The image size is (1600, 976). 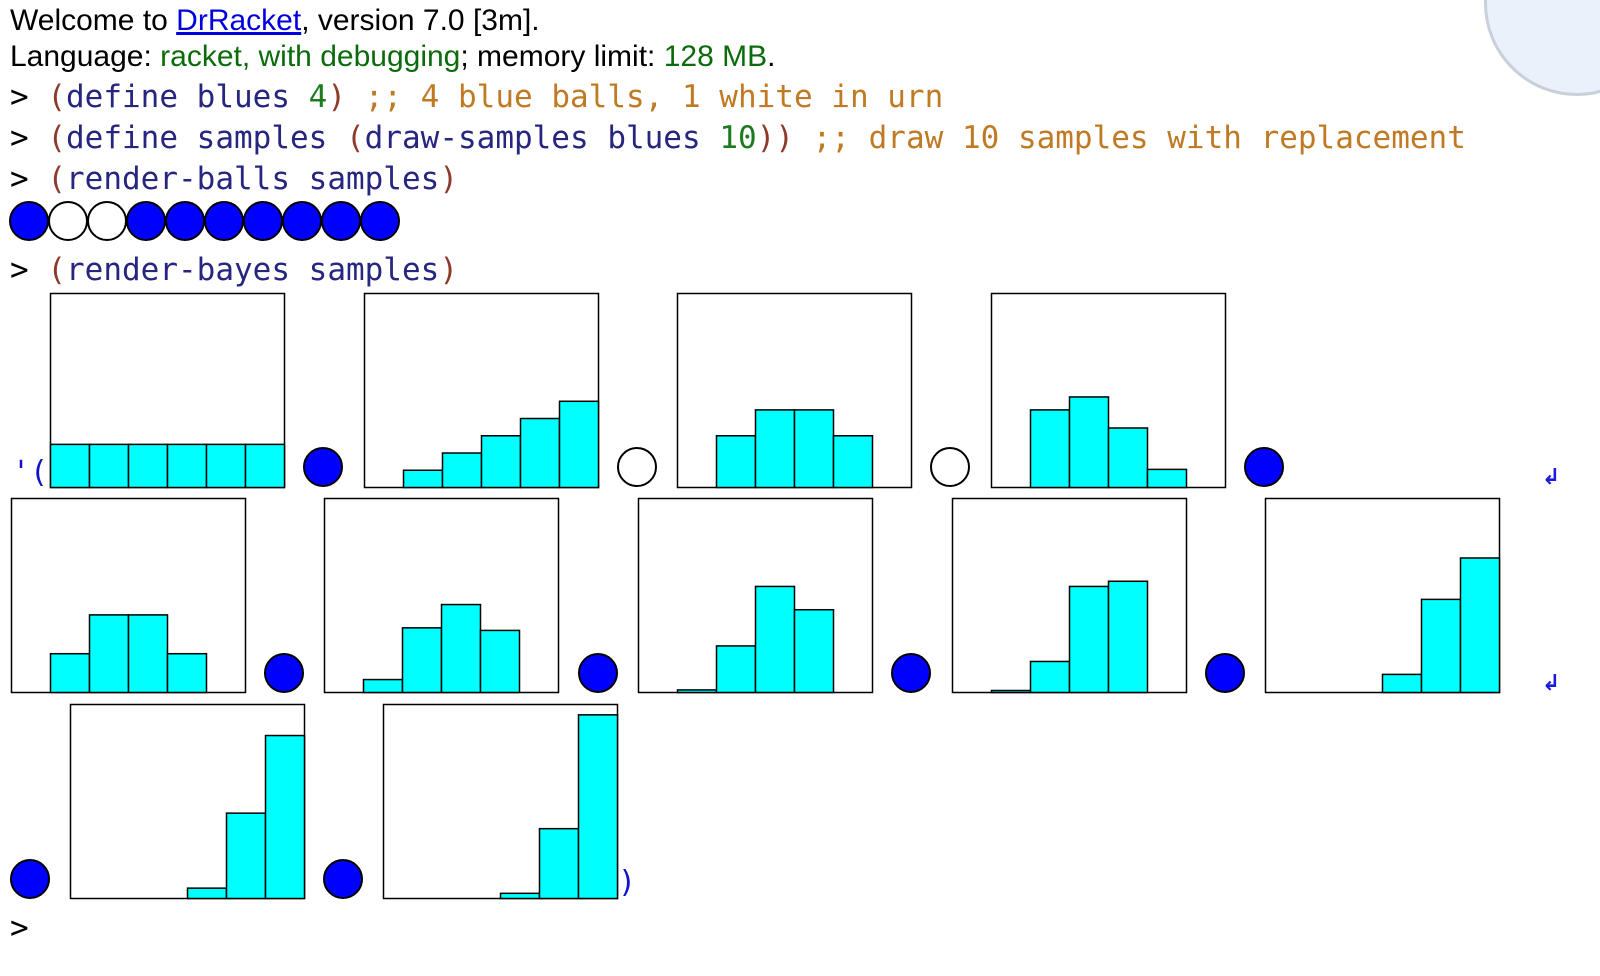 I want to click on function: render-bayes, so click(x=178, y=270).